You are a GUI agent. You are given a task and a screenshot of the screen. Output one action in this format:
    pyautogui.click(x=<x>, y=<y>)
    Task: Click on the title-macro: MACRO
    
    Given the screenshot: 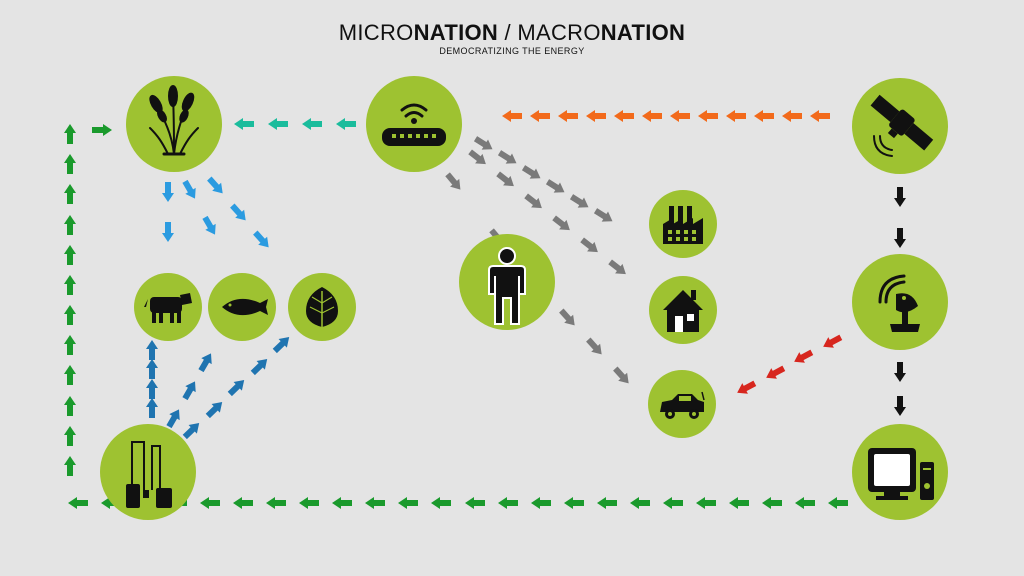 What is the action you would take?
    pyautogui.click(x=559, y=32)
    